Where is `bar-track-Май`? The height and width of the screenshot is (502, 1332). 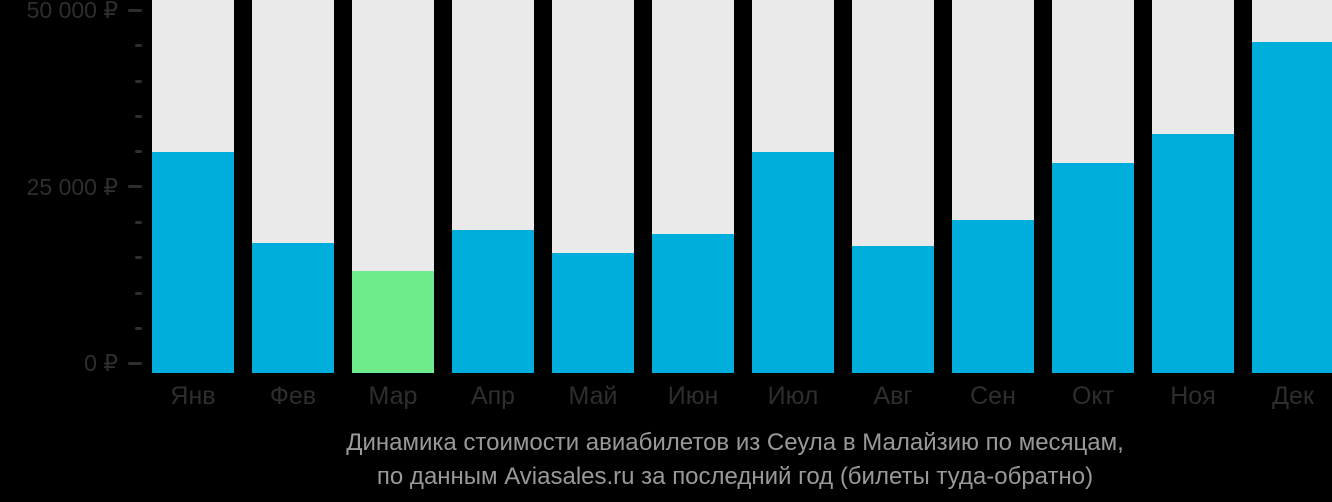 bar-track-Май is located at coordinates (593, 186).